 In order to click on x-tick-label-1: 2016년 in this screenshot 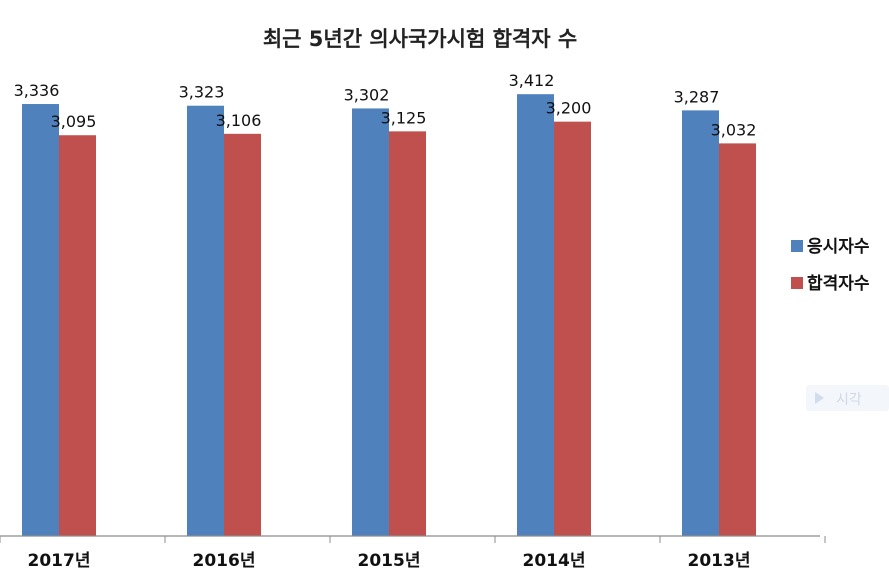, I will do `click(224, 561)`.